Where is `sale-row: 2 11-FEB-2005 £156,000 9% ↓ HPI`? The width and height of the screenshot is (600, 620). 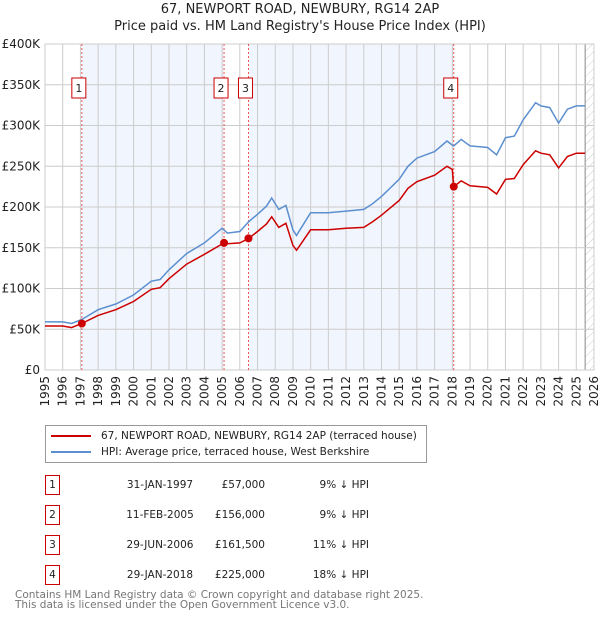 sale-row: 2 11-FEB-2005 £156,000 9% ↓ HPI is located at coordinates (245, 515).